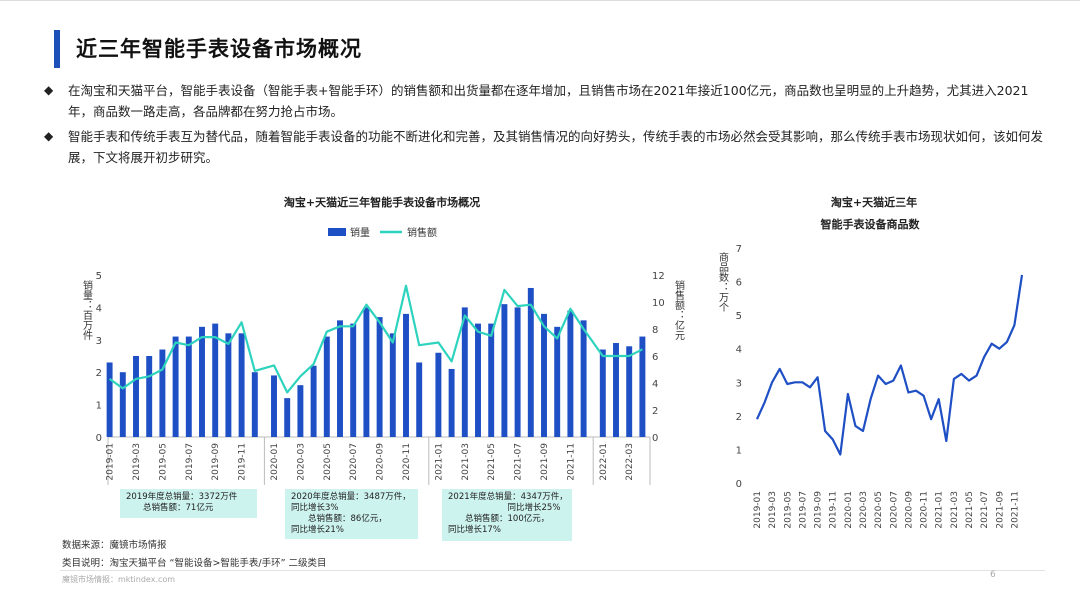  What do you see at coordinates (354, 462) in the screenshot?
I see `x-tick-label: 2020-07` at bounding box center [354, 462].